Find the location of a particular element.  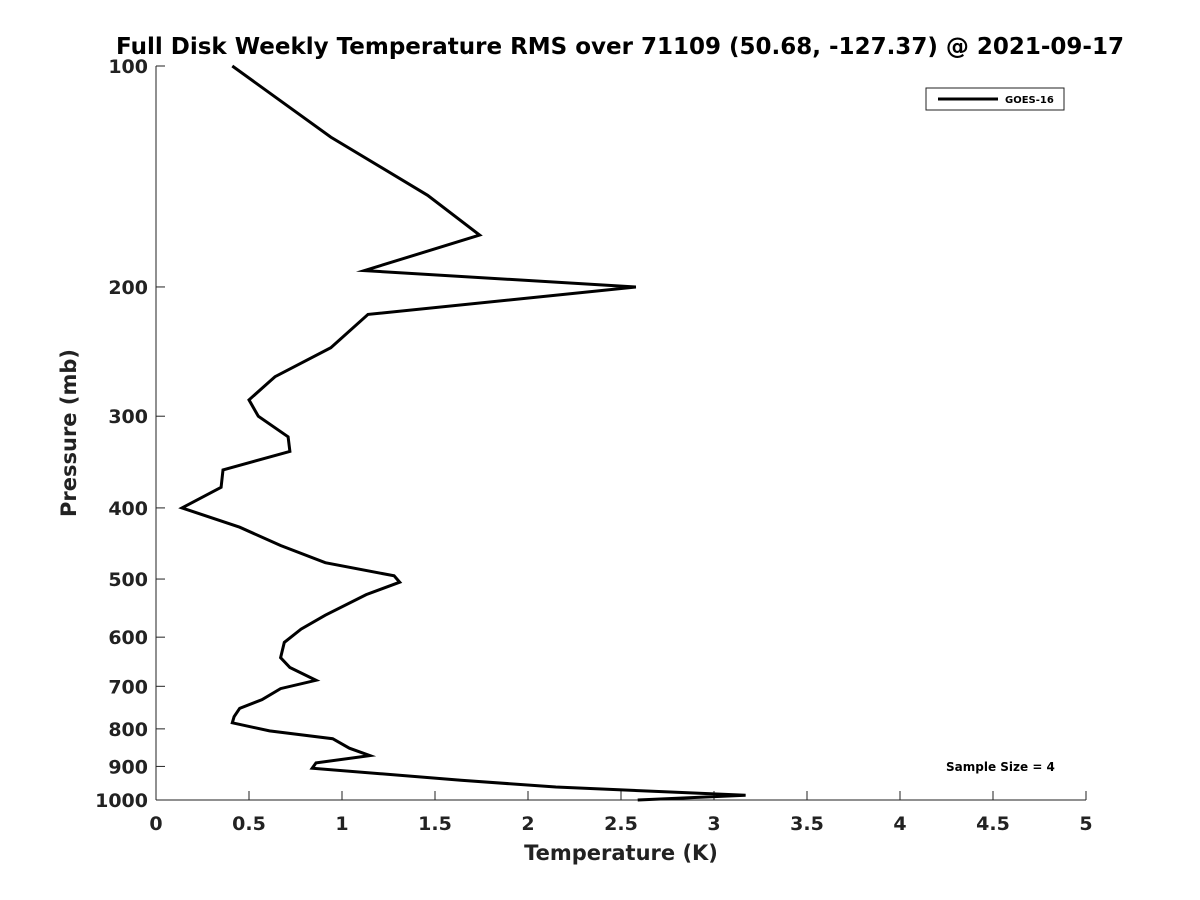

x-tick-label: 0 is located at coordinates (155, 824).